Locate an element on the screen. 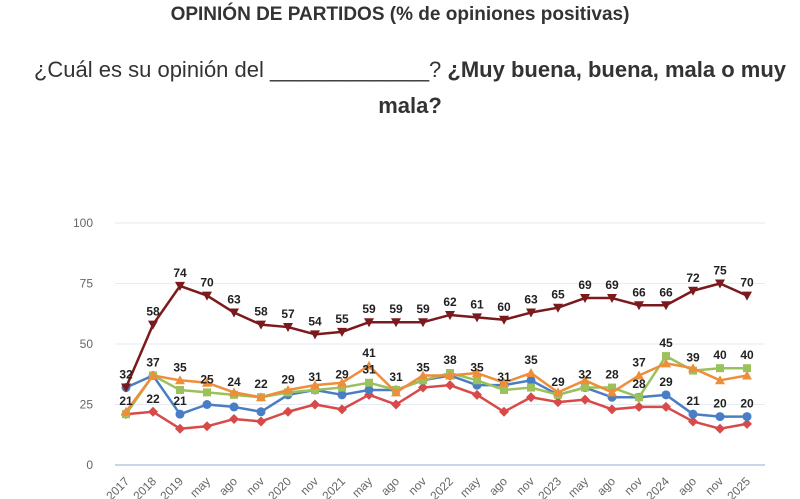 The image size is (800, 499). data-label: 25 is located at coordinates (207, 379).